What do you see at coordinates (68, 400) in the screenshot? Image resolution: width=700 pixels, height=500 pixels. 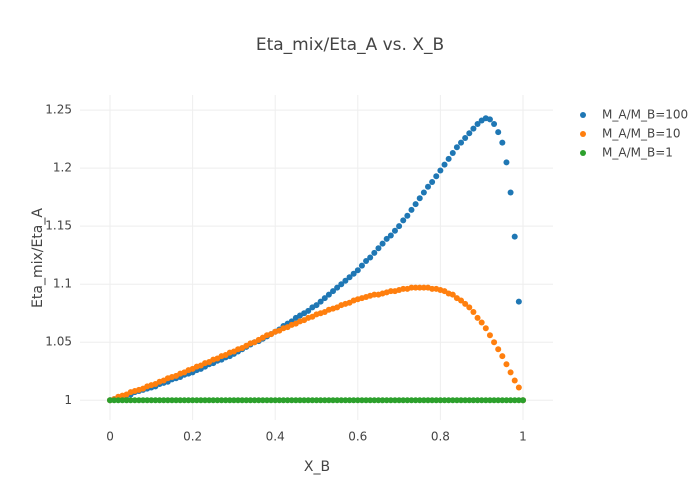 I see `y-tick-label: 1` at bounding box center [68, 400].